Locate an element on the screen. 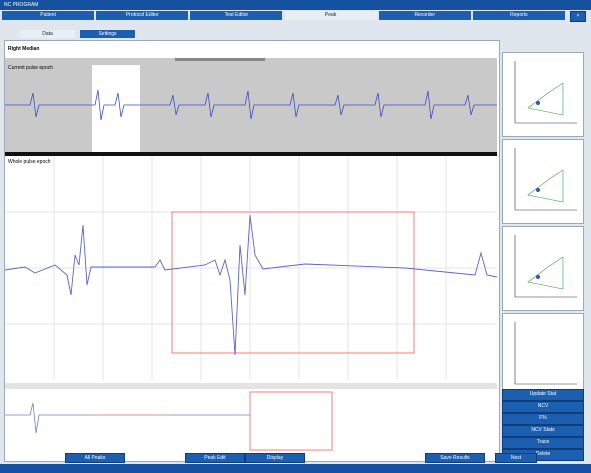  bottom-button: Save Results is located at coordinates (455, 458).